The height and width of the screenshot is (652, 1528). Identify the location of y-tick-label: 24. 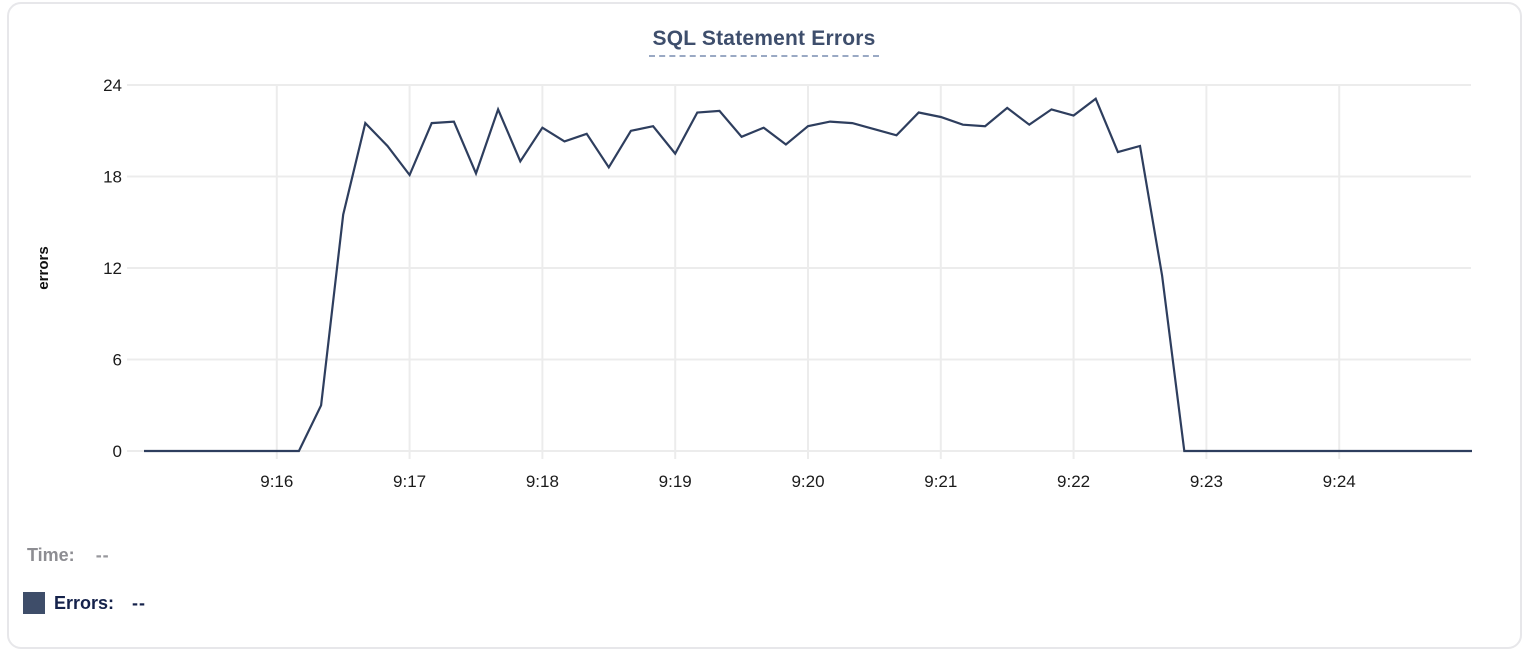
(112, 85).